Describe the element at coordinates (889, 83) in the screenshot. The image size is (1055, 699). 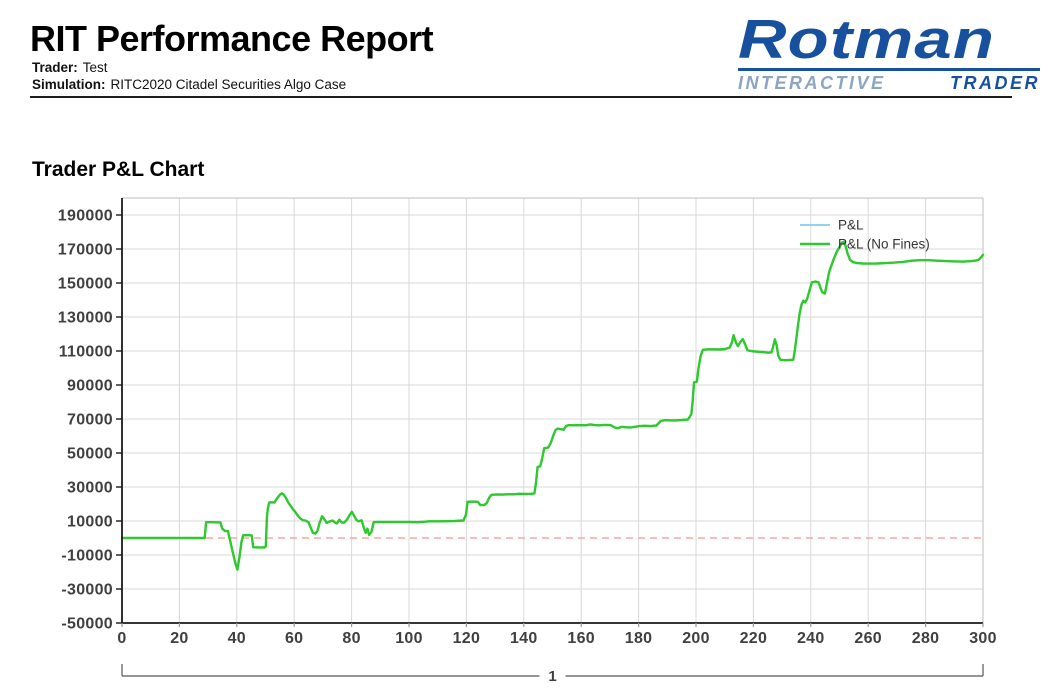
I see `rotman-logo-subtitle: INTERACTIVE TRADER` at that location.